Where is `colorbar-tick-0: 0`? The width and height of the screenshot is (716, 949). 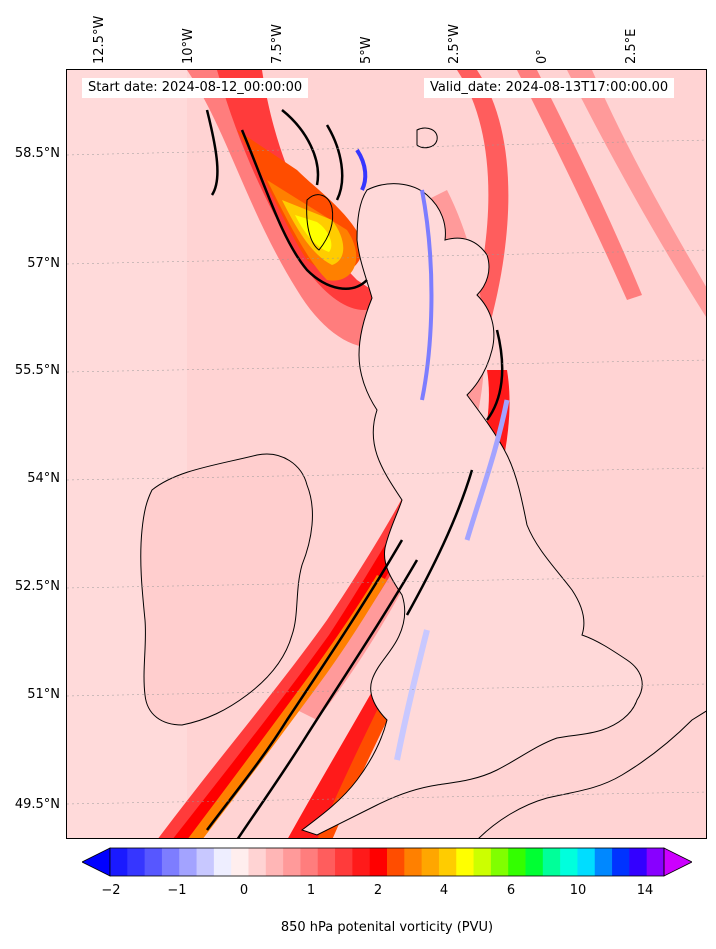
colorbar-tick-0: 0 is located at coordinates (244, 890).